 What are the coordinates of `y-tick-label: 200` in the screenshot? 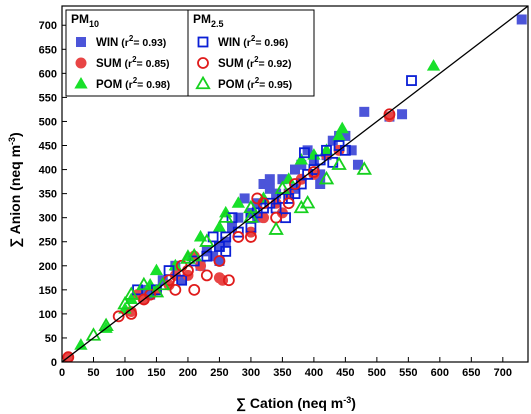 It's located at (48, 267).